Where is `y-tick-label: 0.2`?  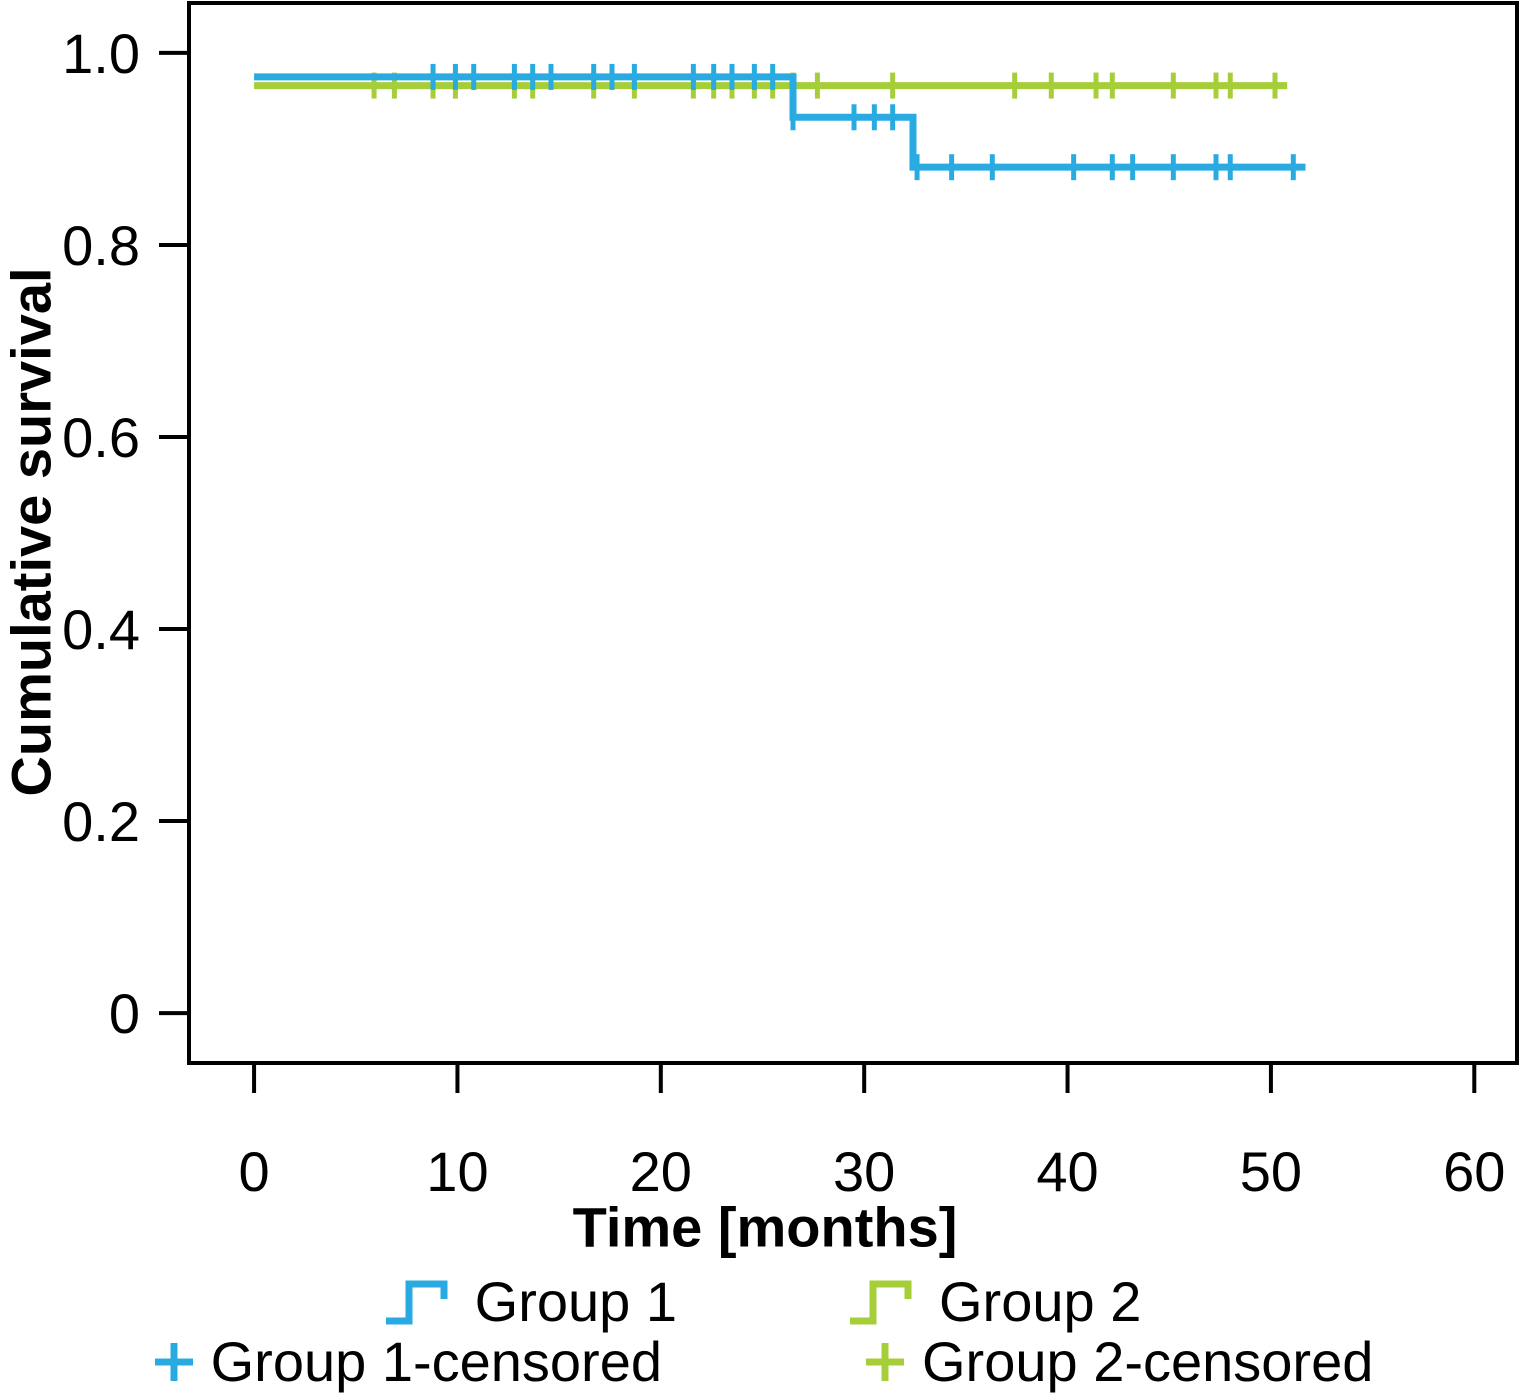
y-tick-label: 0.2 is located at coordinates (101, 821).